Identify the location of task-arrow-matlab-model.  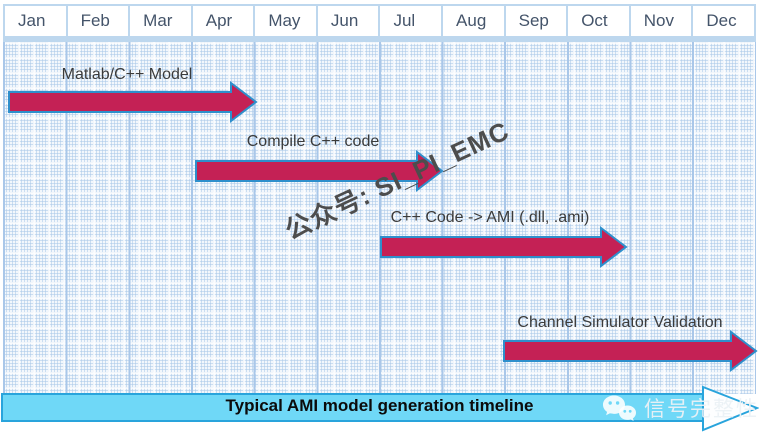
(133, 102).